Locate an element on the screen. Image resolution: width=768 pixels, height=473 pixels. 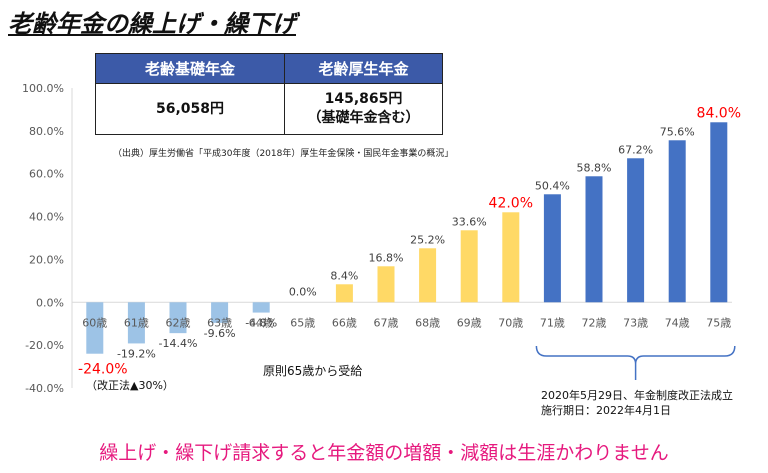
category-label: 69歳 is located at coordinates (469, 322).